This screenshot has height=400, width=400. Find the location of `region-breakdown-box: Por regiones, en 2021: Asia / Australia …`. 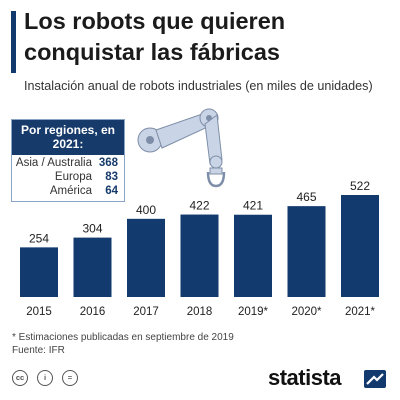

region-breakdown-box: Por regiones, en 2021: Asia / Australia … is located at coordinates (68, 160).